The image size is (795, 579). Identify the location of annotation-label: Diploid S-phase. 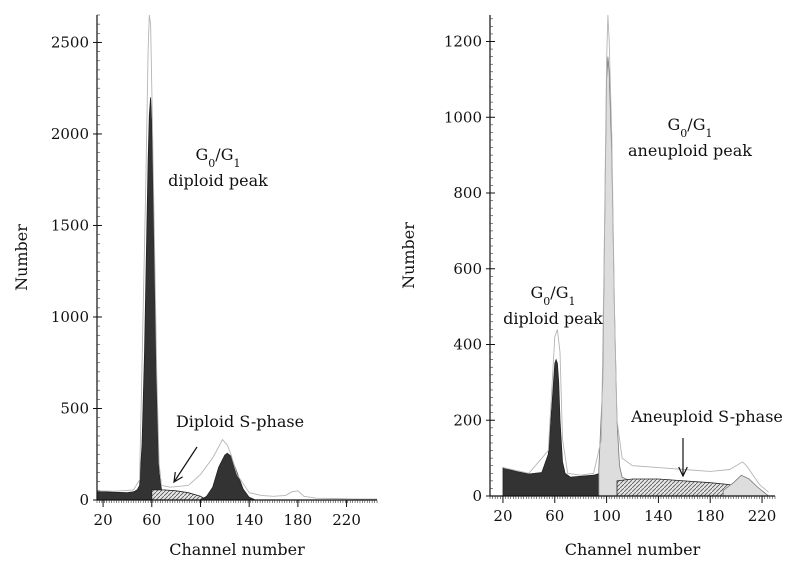
(240, 421).